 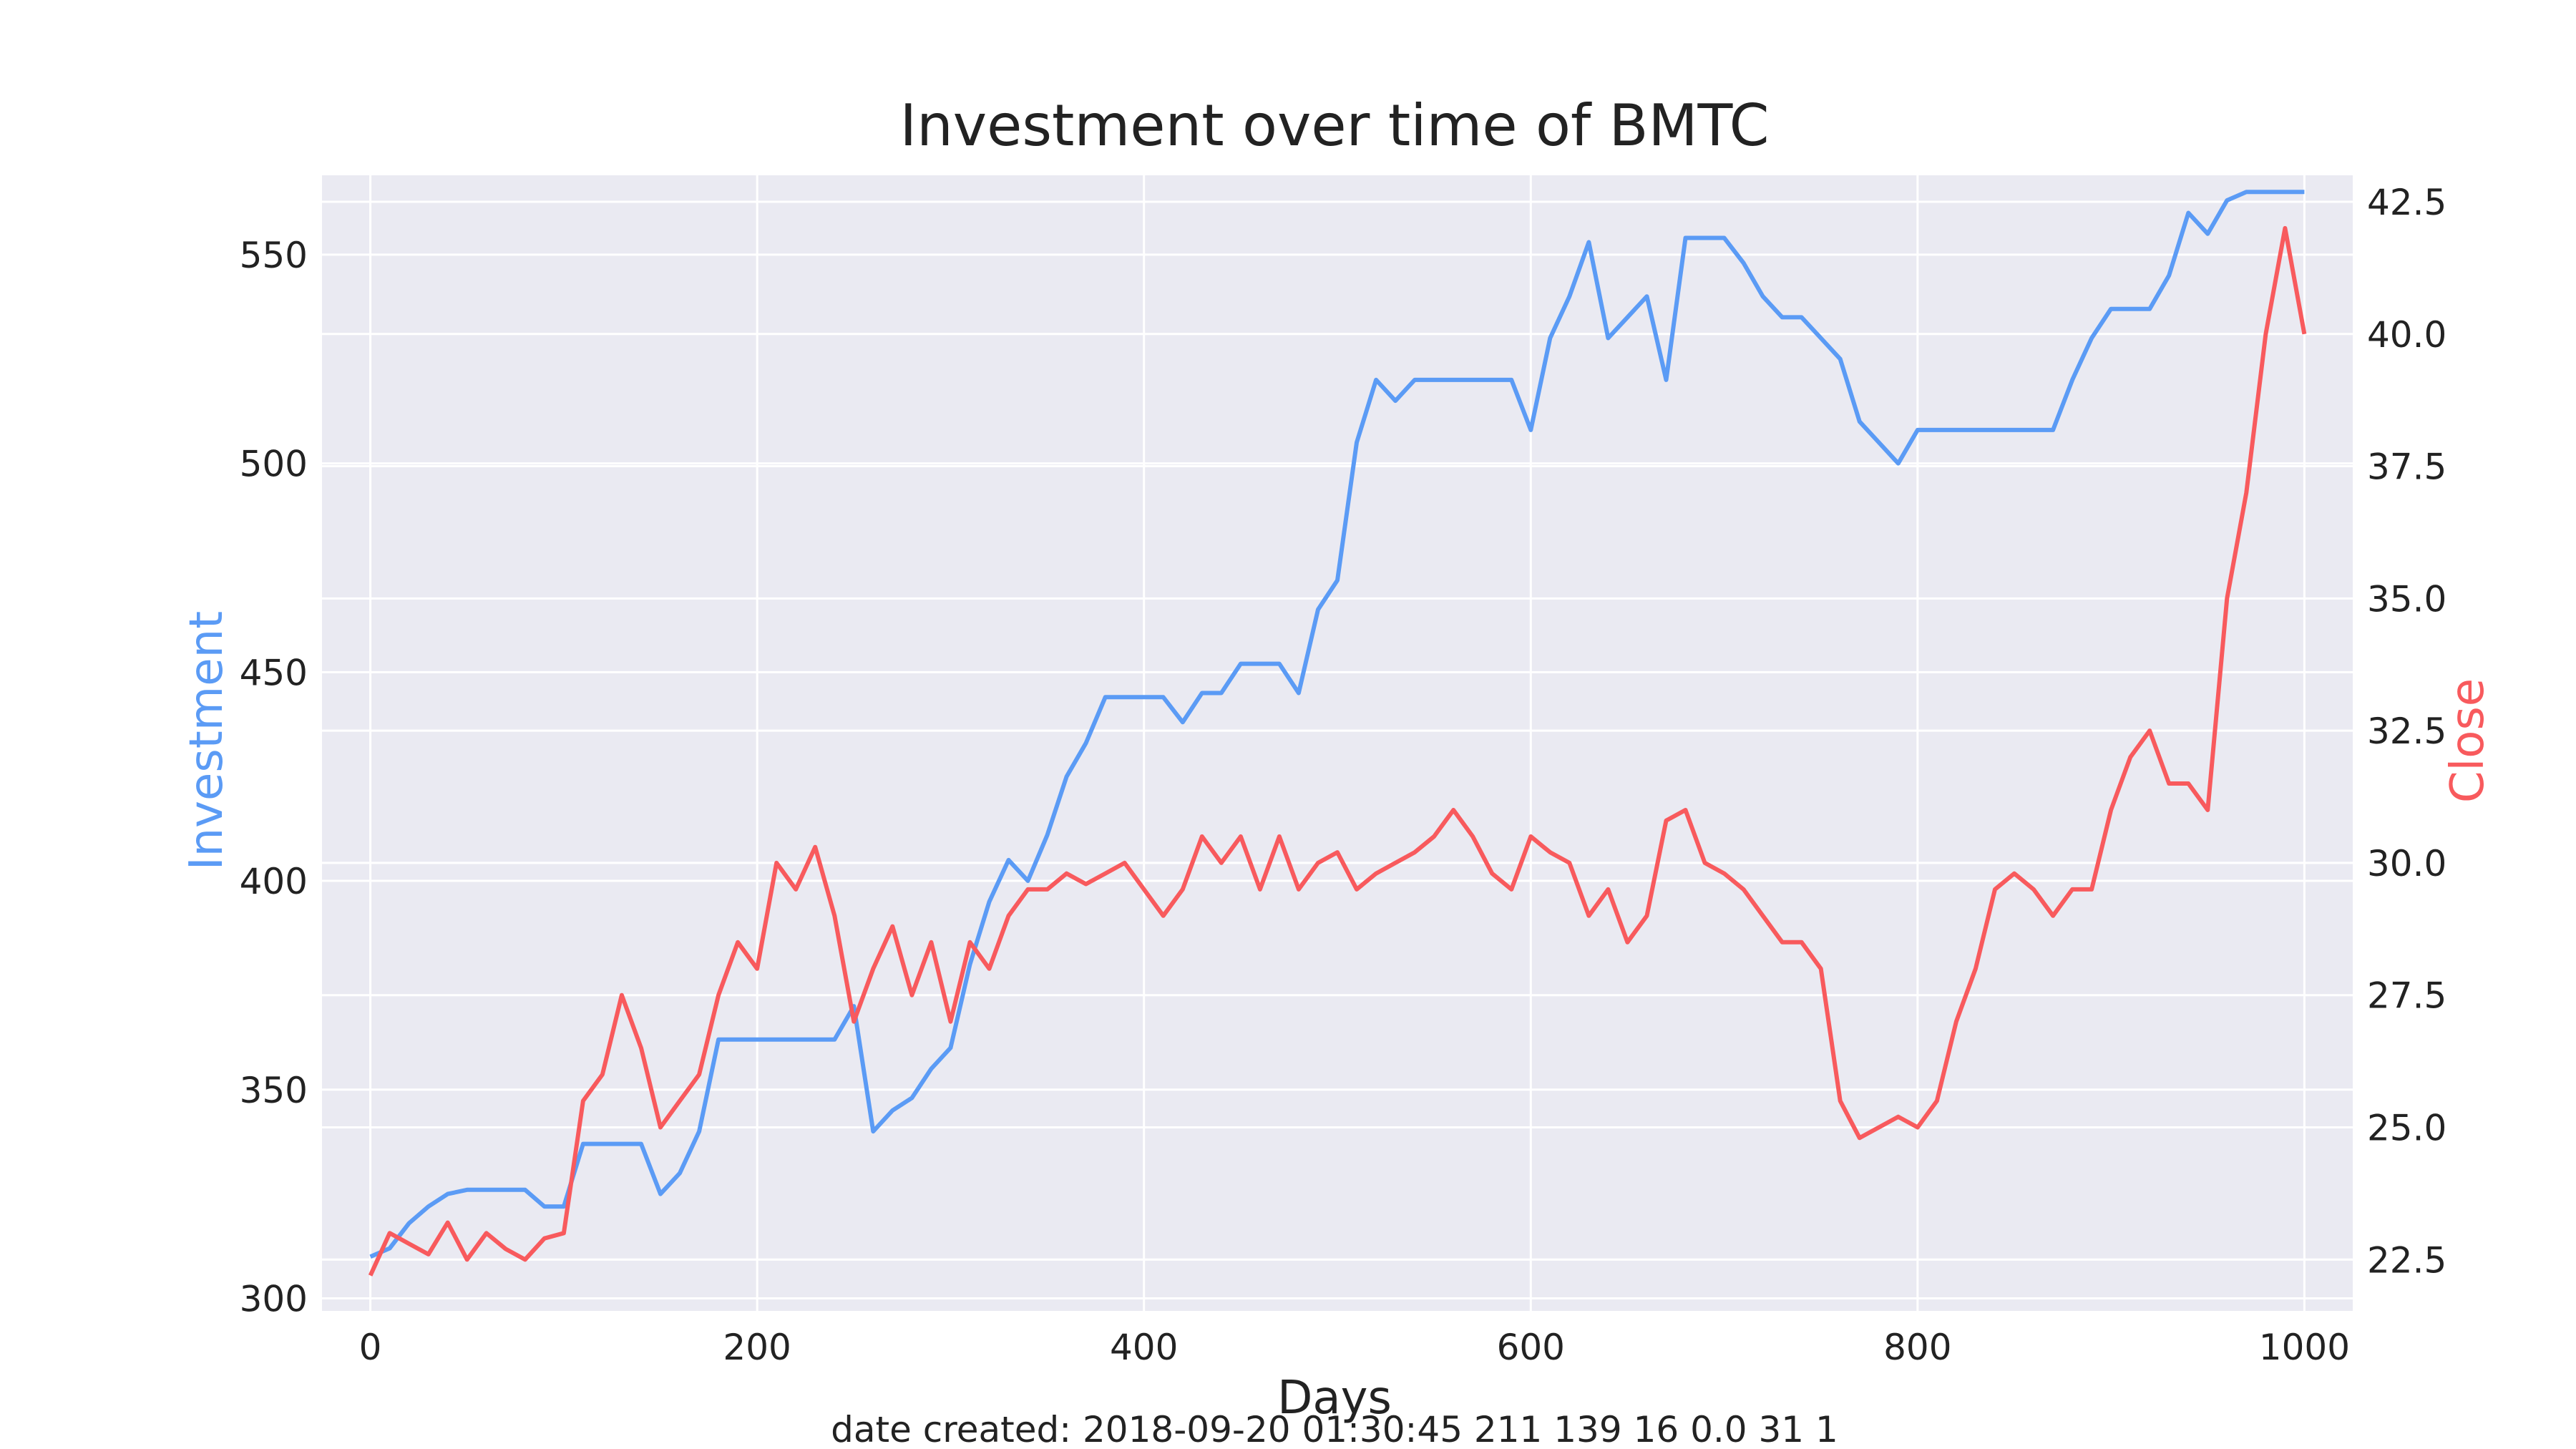 I want to click on y-right-tick-label: 42.5, so click(x=2406, y=202).